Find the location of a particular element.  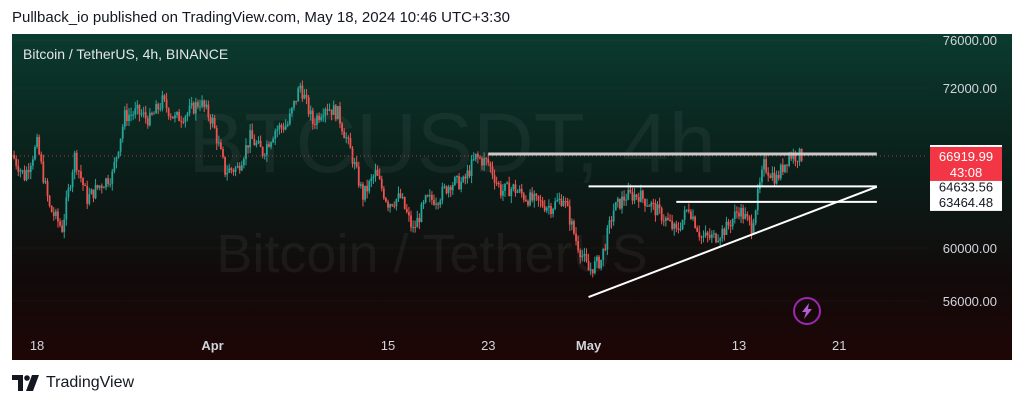

time-tick-label: 21 is located at coordinates (839, 345).